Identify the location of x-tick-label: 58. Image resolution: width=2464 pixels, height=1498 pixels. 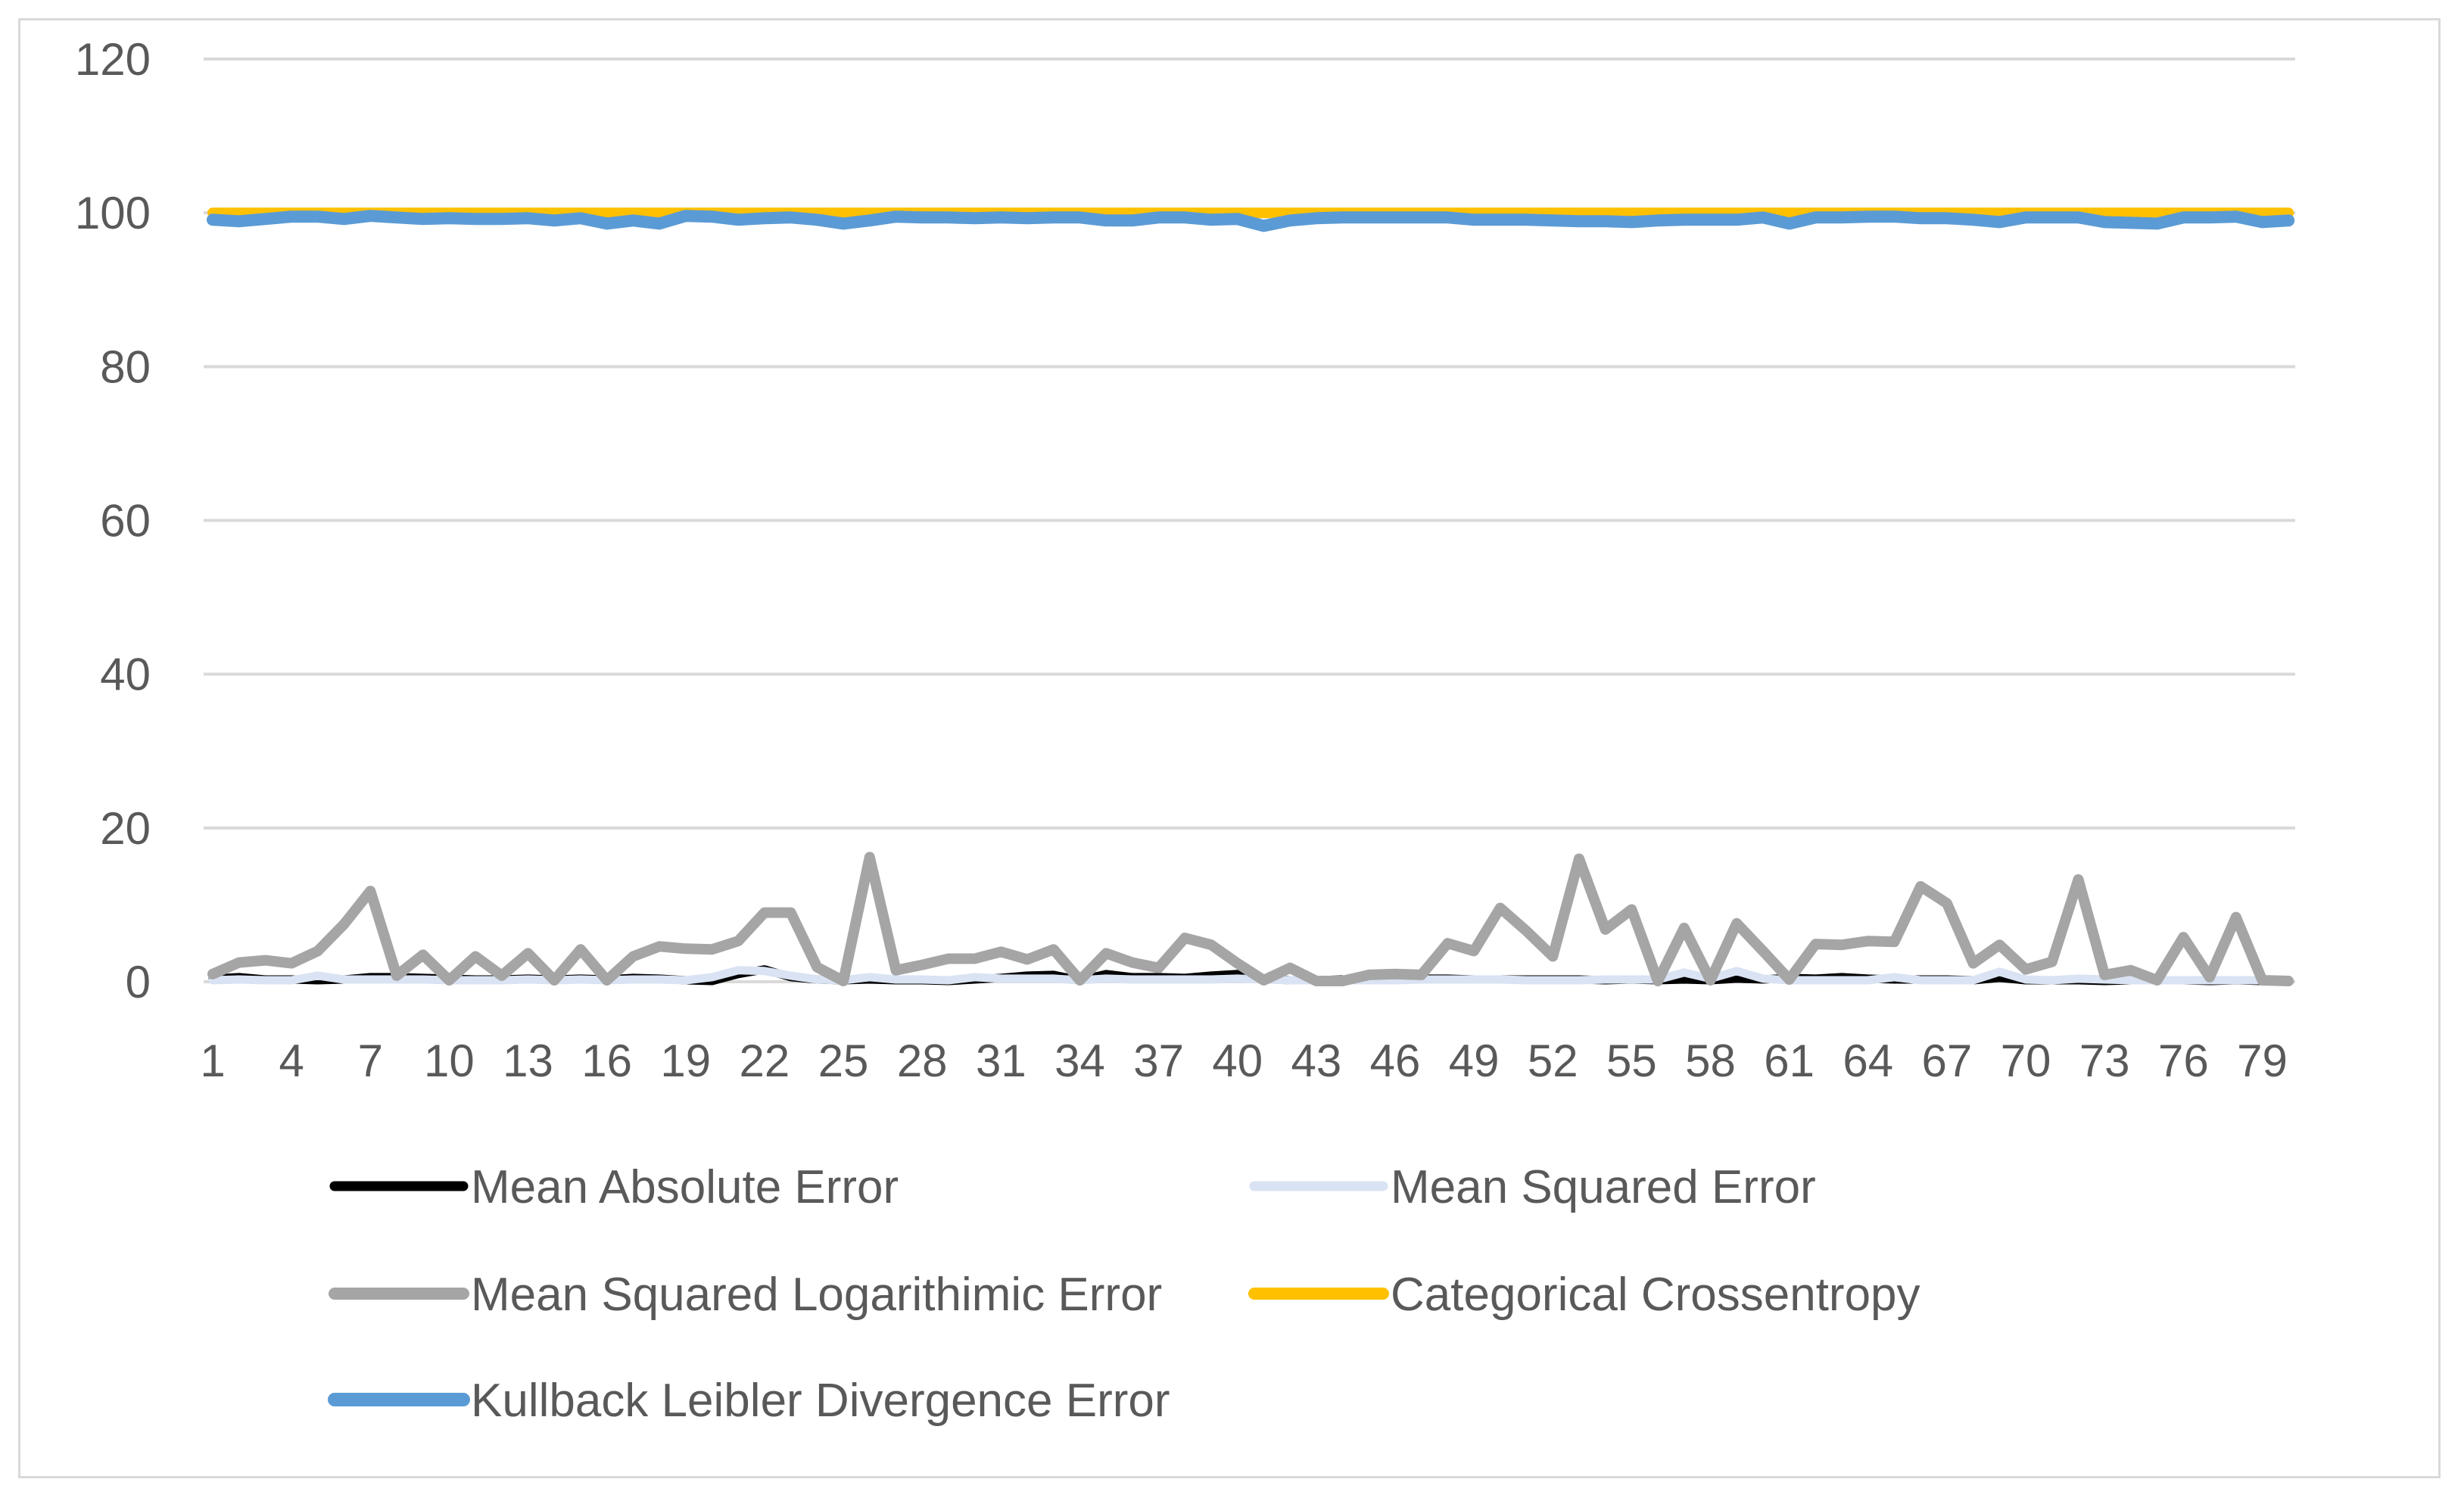
(1710, 1061).